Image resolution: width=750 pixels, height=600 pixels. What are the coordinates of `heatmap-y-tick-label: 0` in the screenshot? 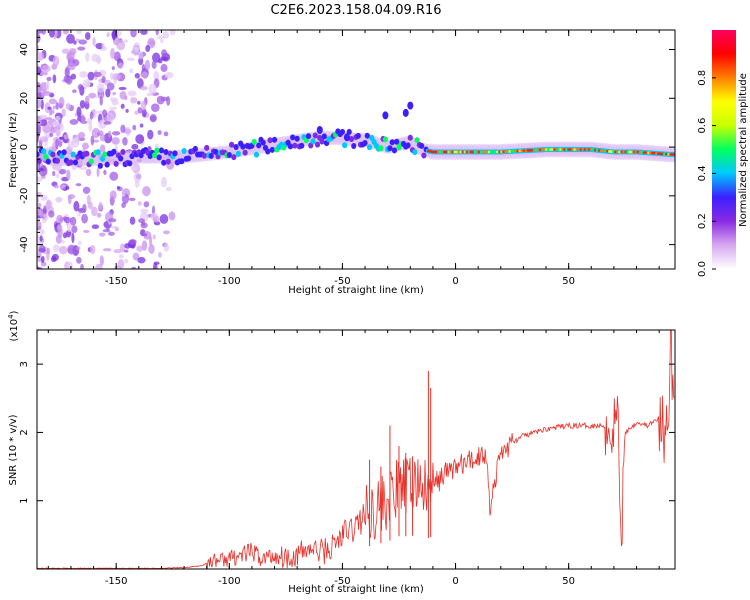 It's located at (24, 147).